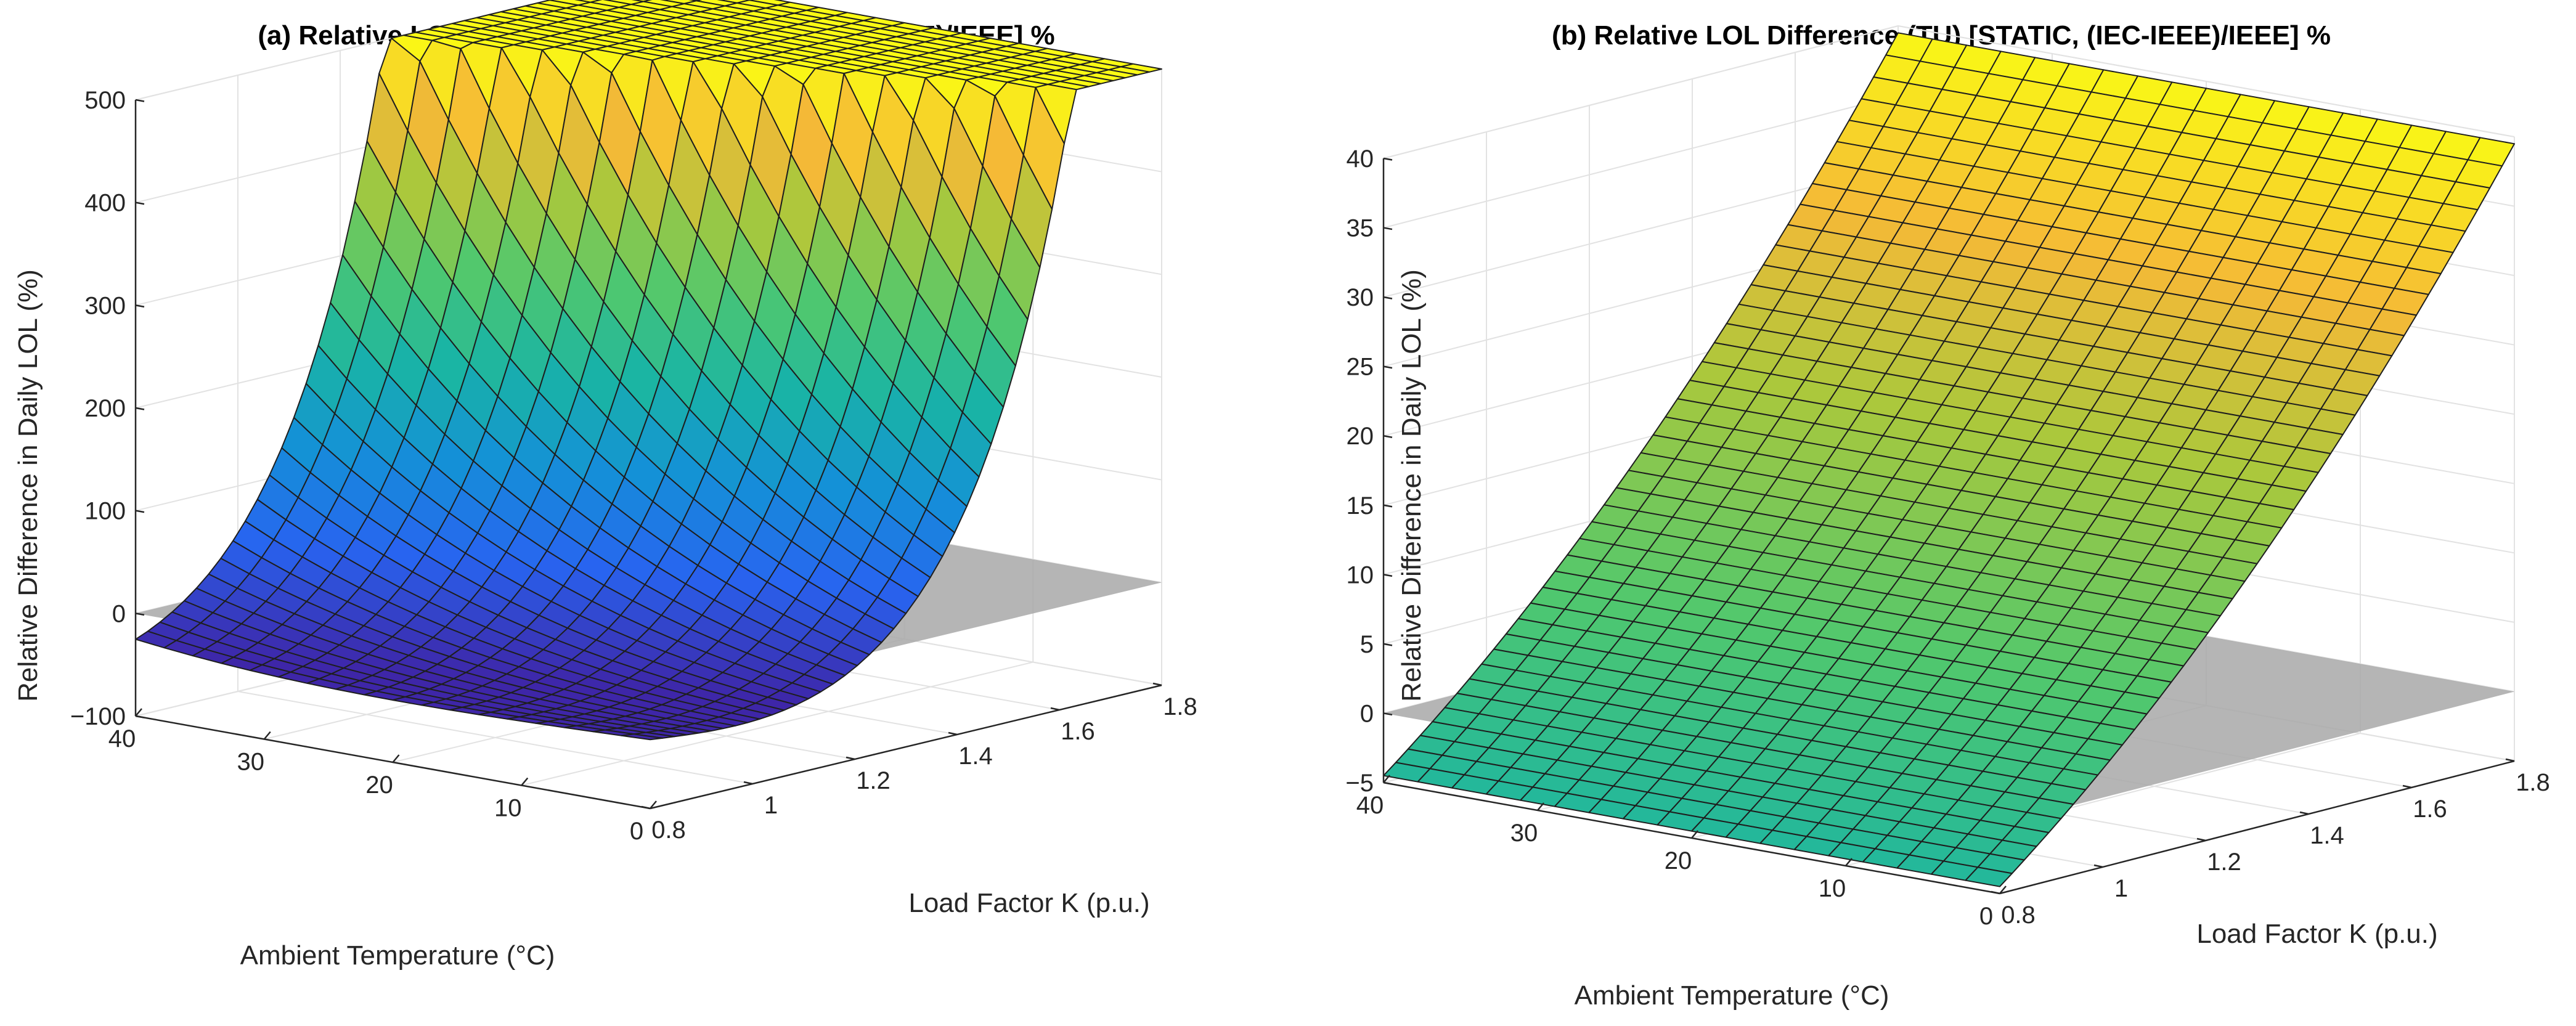 This screenshot has height=1026, width=2576. I want to click on z-tick-label: −100, so click(98, 716).